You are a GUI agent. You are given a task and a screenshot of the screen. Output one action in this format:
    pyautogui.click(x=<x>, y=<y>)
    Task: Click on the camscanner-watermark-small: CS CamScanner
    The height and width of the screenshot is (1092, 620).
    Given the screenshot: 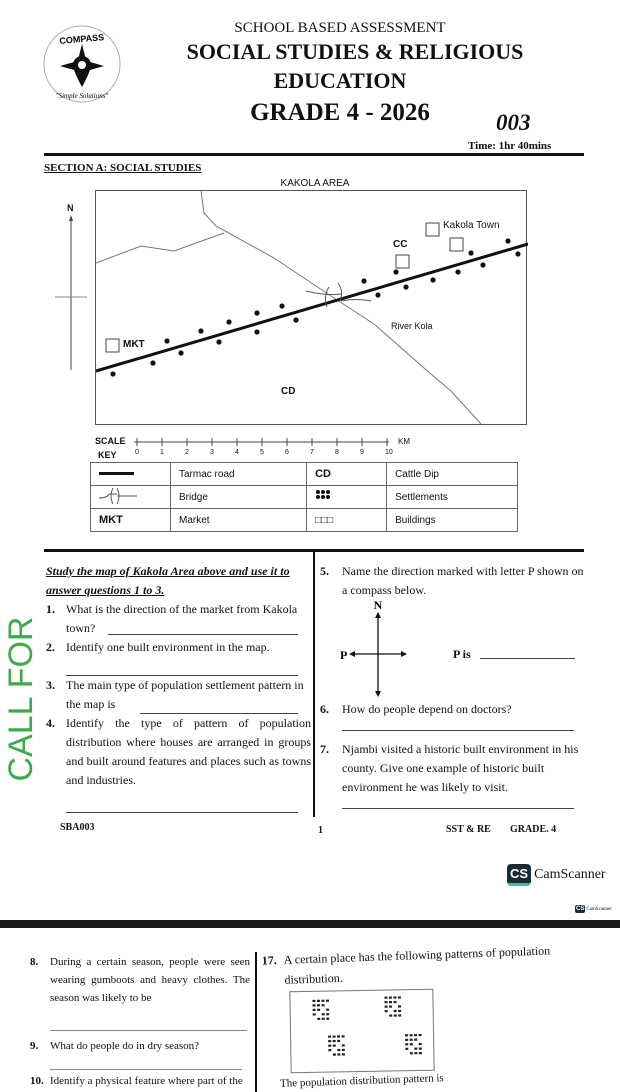 What is the action you would take?
    pyautogui.click(x=593, y=909)
    